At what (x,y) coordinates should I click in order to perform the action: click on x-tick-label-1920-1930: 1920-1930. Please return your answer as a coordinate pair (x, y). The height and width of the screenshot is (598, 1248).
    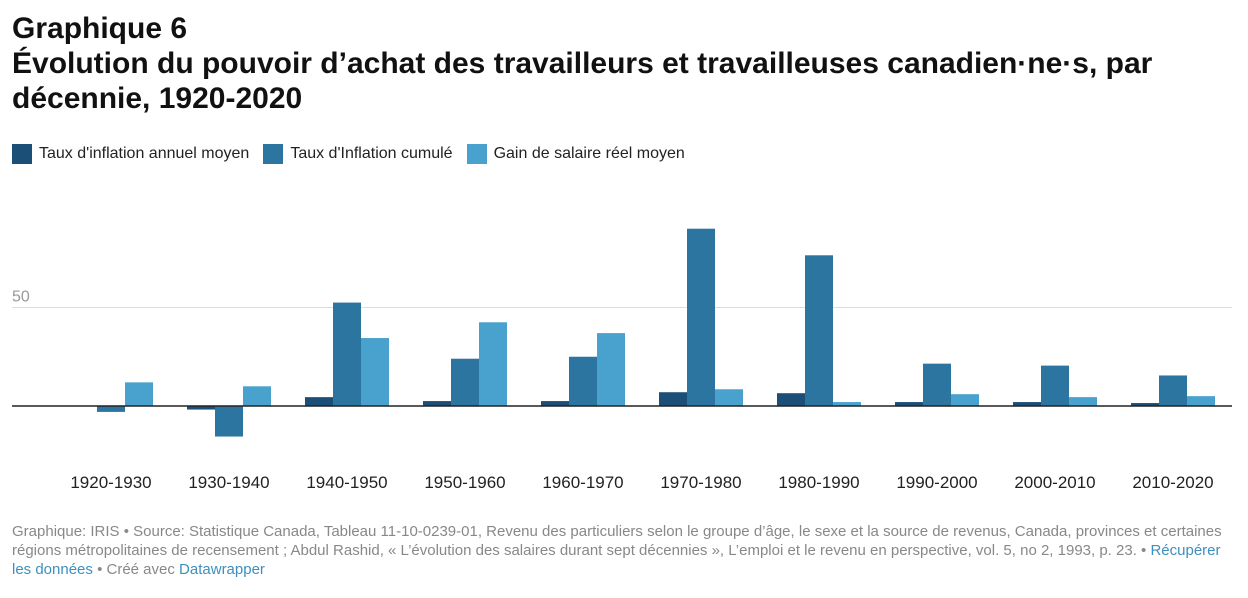
    Looking at the image, I should click on (110, 482).